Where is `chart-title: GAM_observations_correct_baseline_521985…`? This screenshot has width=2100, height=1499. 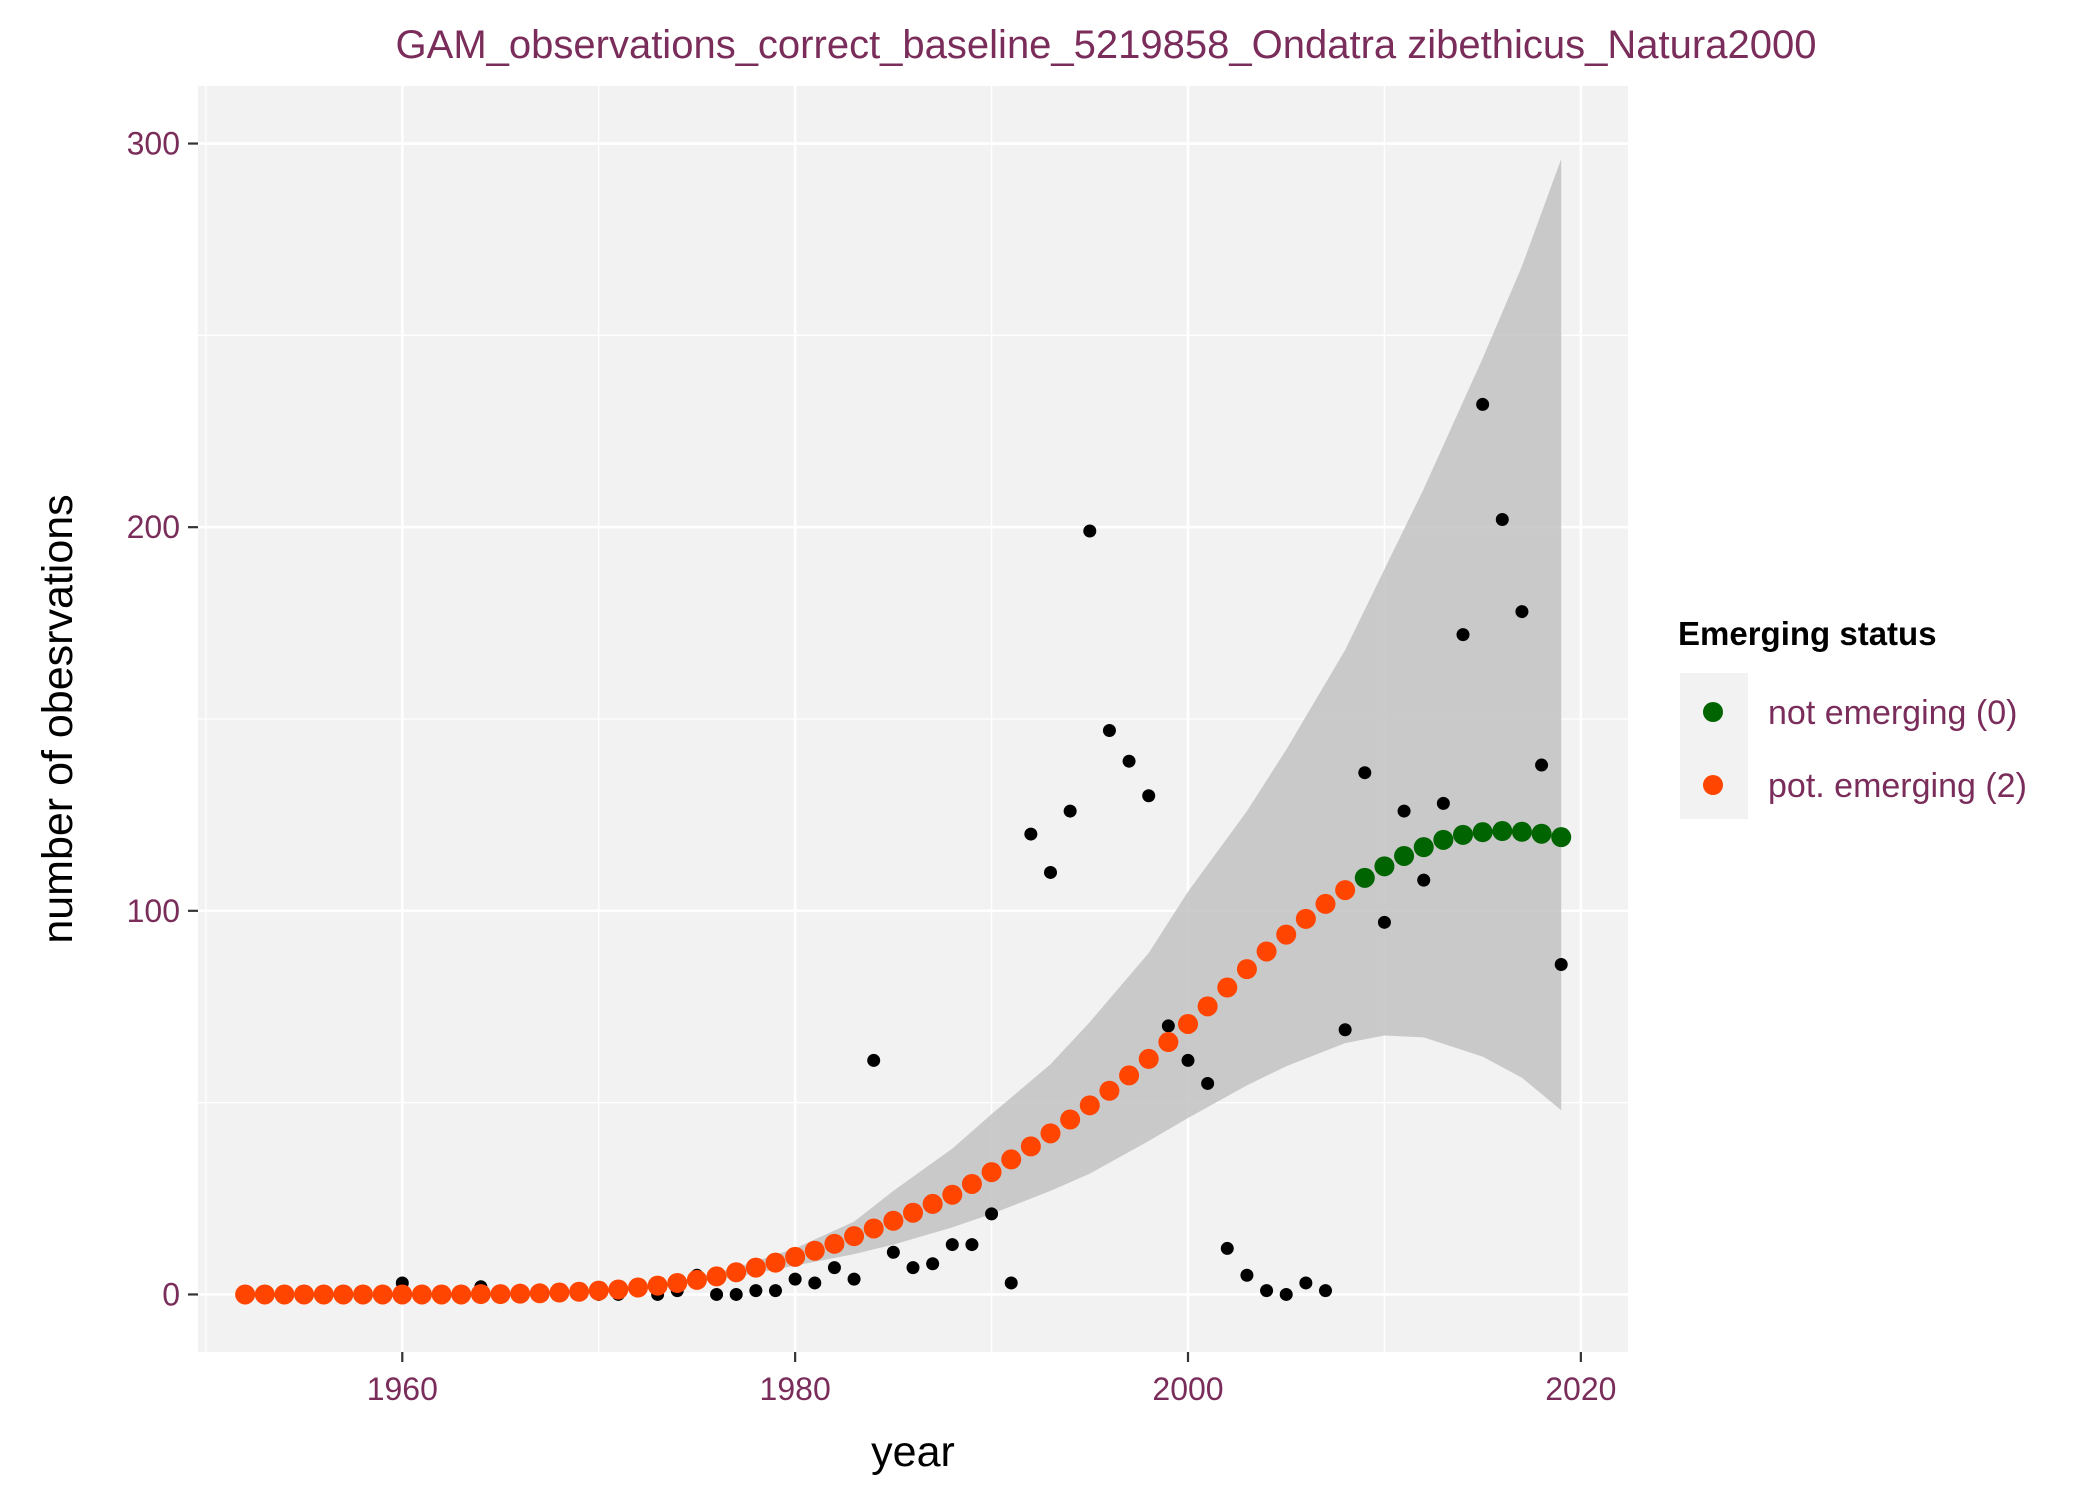 chart-title: GAM_observations_correct_baseline_521985… is located at coordinates (1106, 45).